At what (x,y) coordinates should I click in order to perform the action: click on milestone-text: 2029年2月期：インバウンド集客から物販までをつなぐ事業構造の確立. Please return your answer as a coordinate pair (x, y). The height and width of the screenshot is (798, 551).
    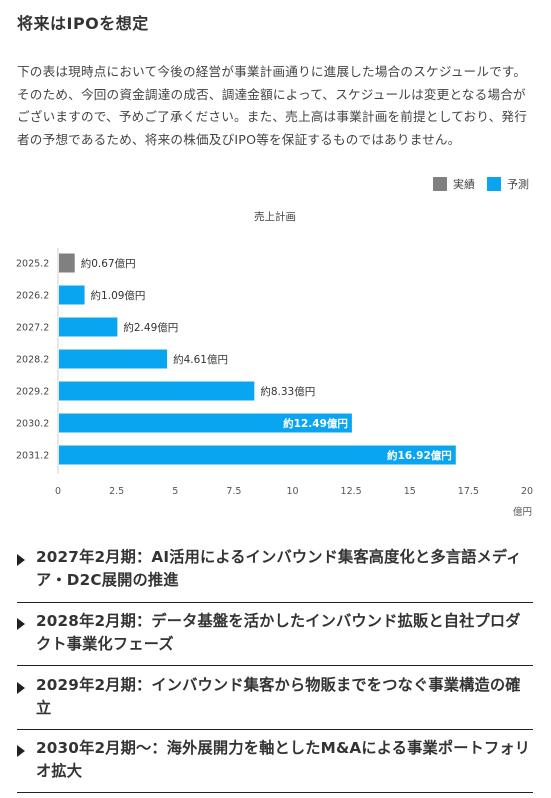
    Looking at the image, I should click on (278, 696).